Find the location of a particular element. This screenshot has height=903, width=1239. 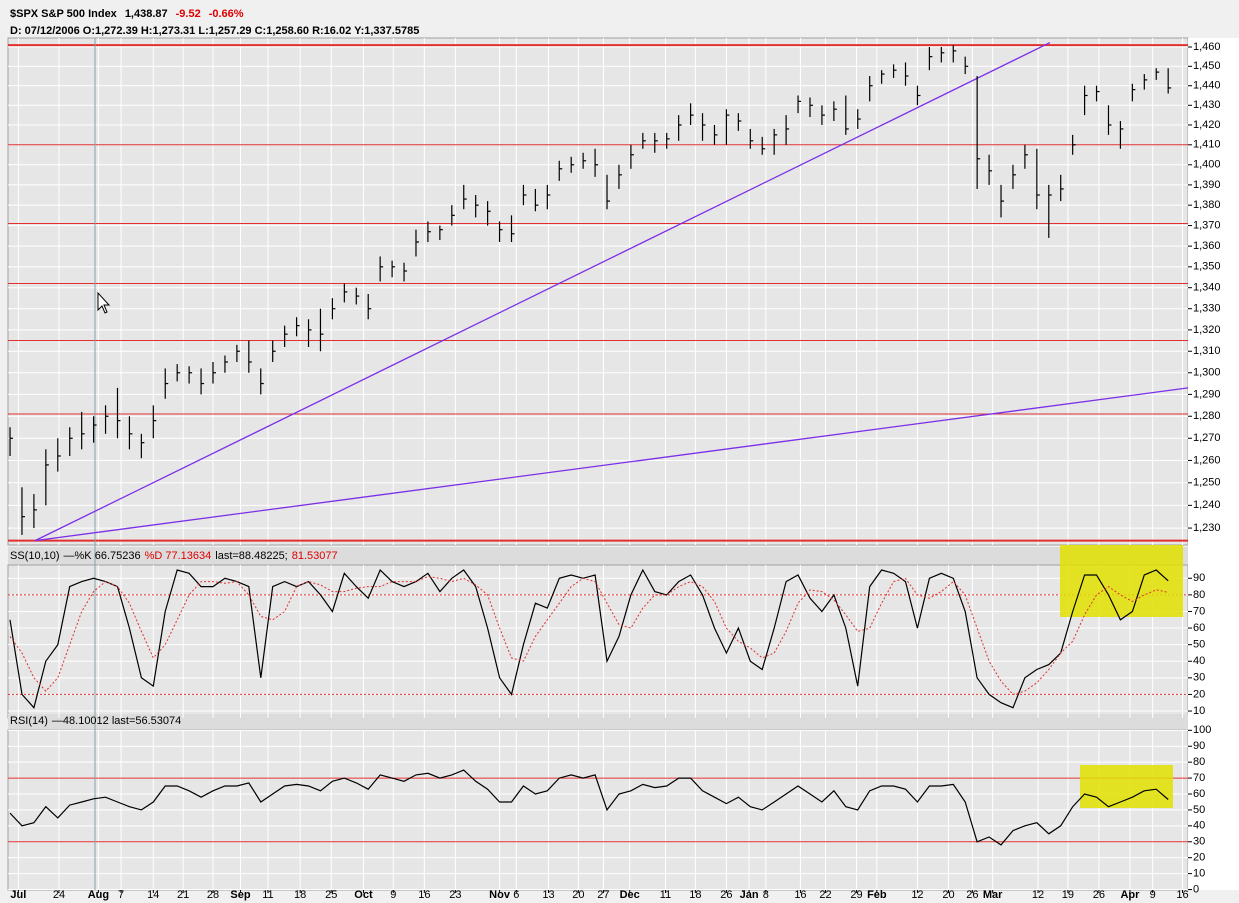

highlight-box is located at coordinates (1121, 581).